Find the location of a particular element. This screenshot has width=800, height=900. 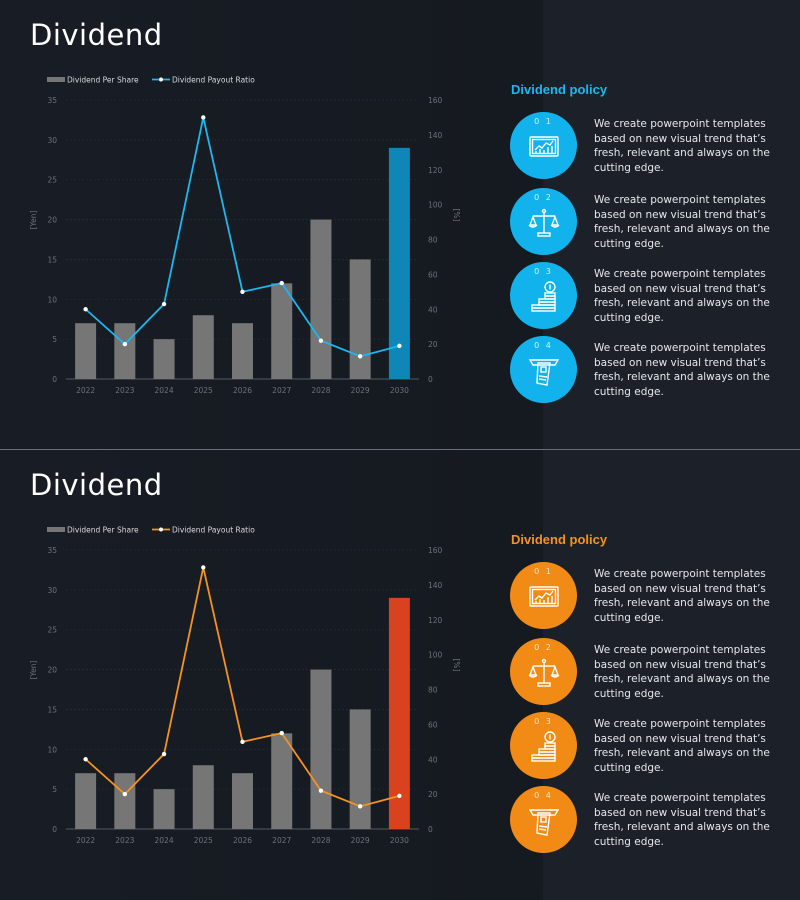

y-tick-label: 10 is located at coordinates (52, 299).